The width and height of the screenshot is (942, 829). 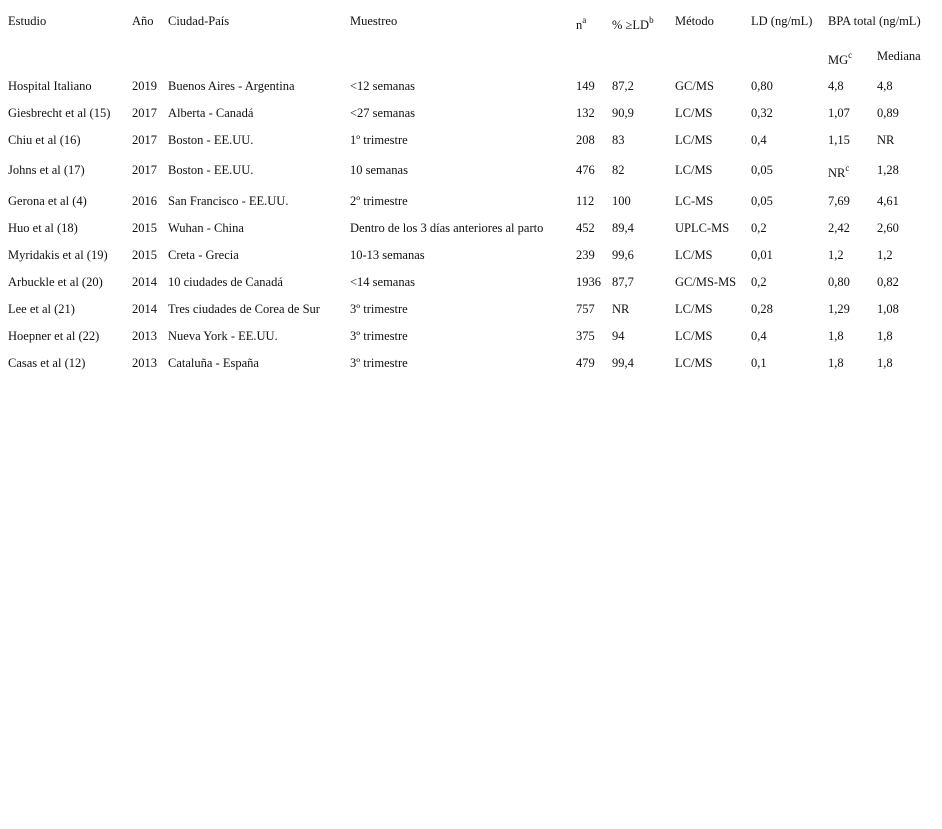 I want to click on cell-bpa-mg-text: 2,42, so click(x=839, y=228).